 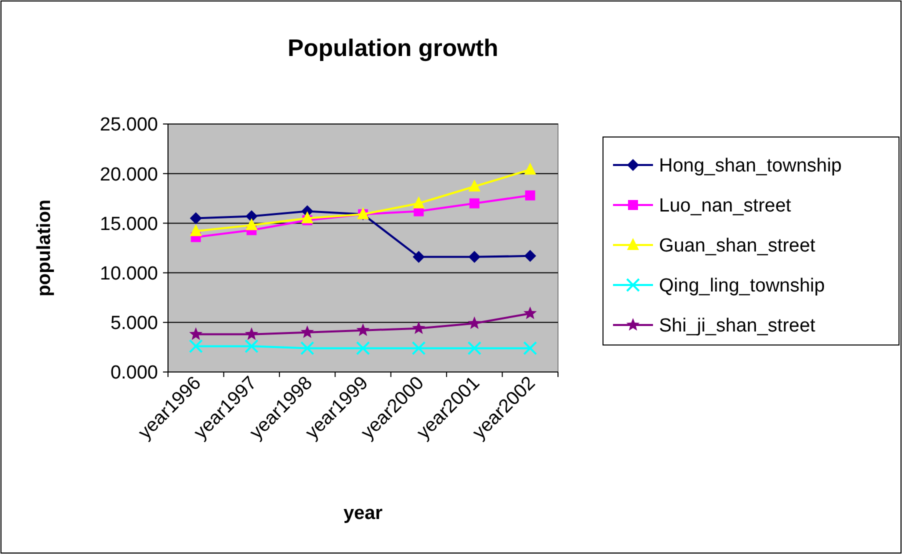 What do you see at coordinates (393, 48) in the screenshot?
I see `chart-title: Population growth` at bounding box center [393, 48].